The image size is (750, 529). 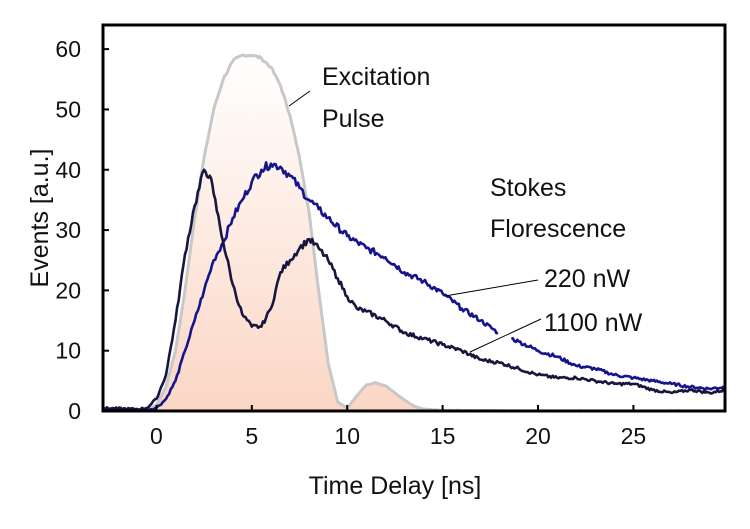 I want to click on y-tick-label: 0, so click(x=74, y=411).